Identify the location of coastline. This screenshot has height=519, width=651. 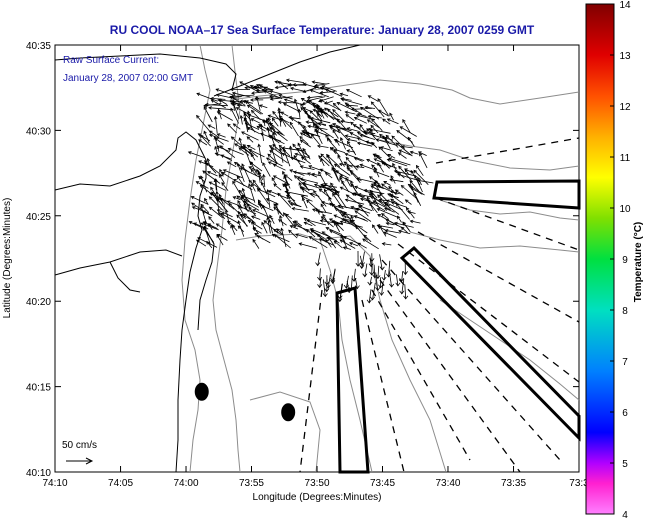
(145, 72).